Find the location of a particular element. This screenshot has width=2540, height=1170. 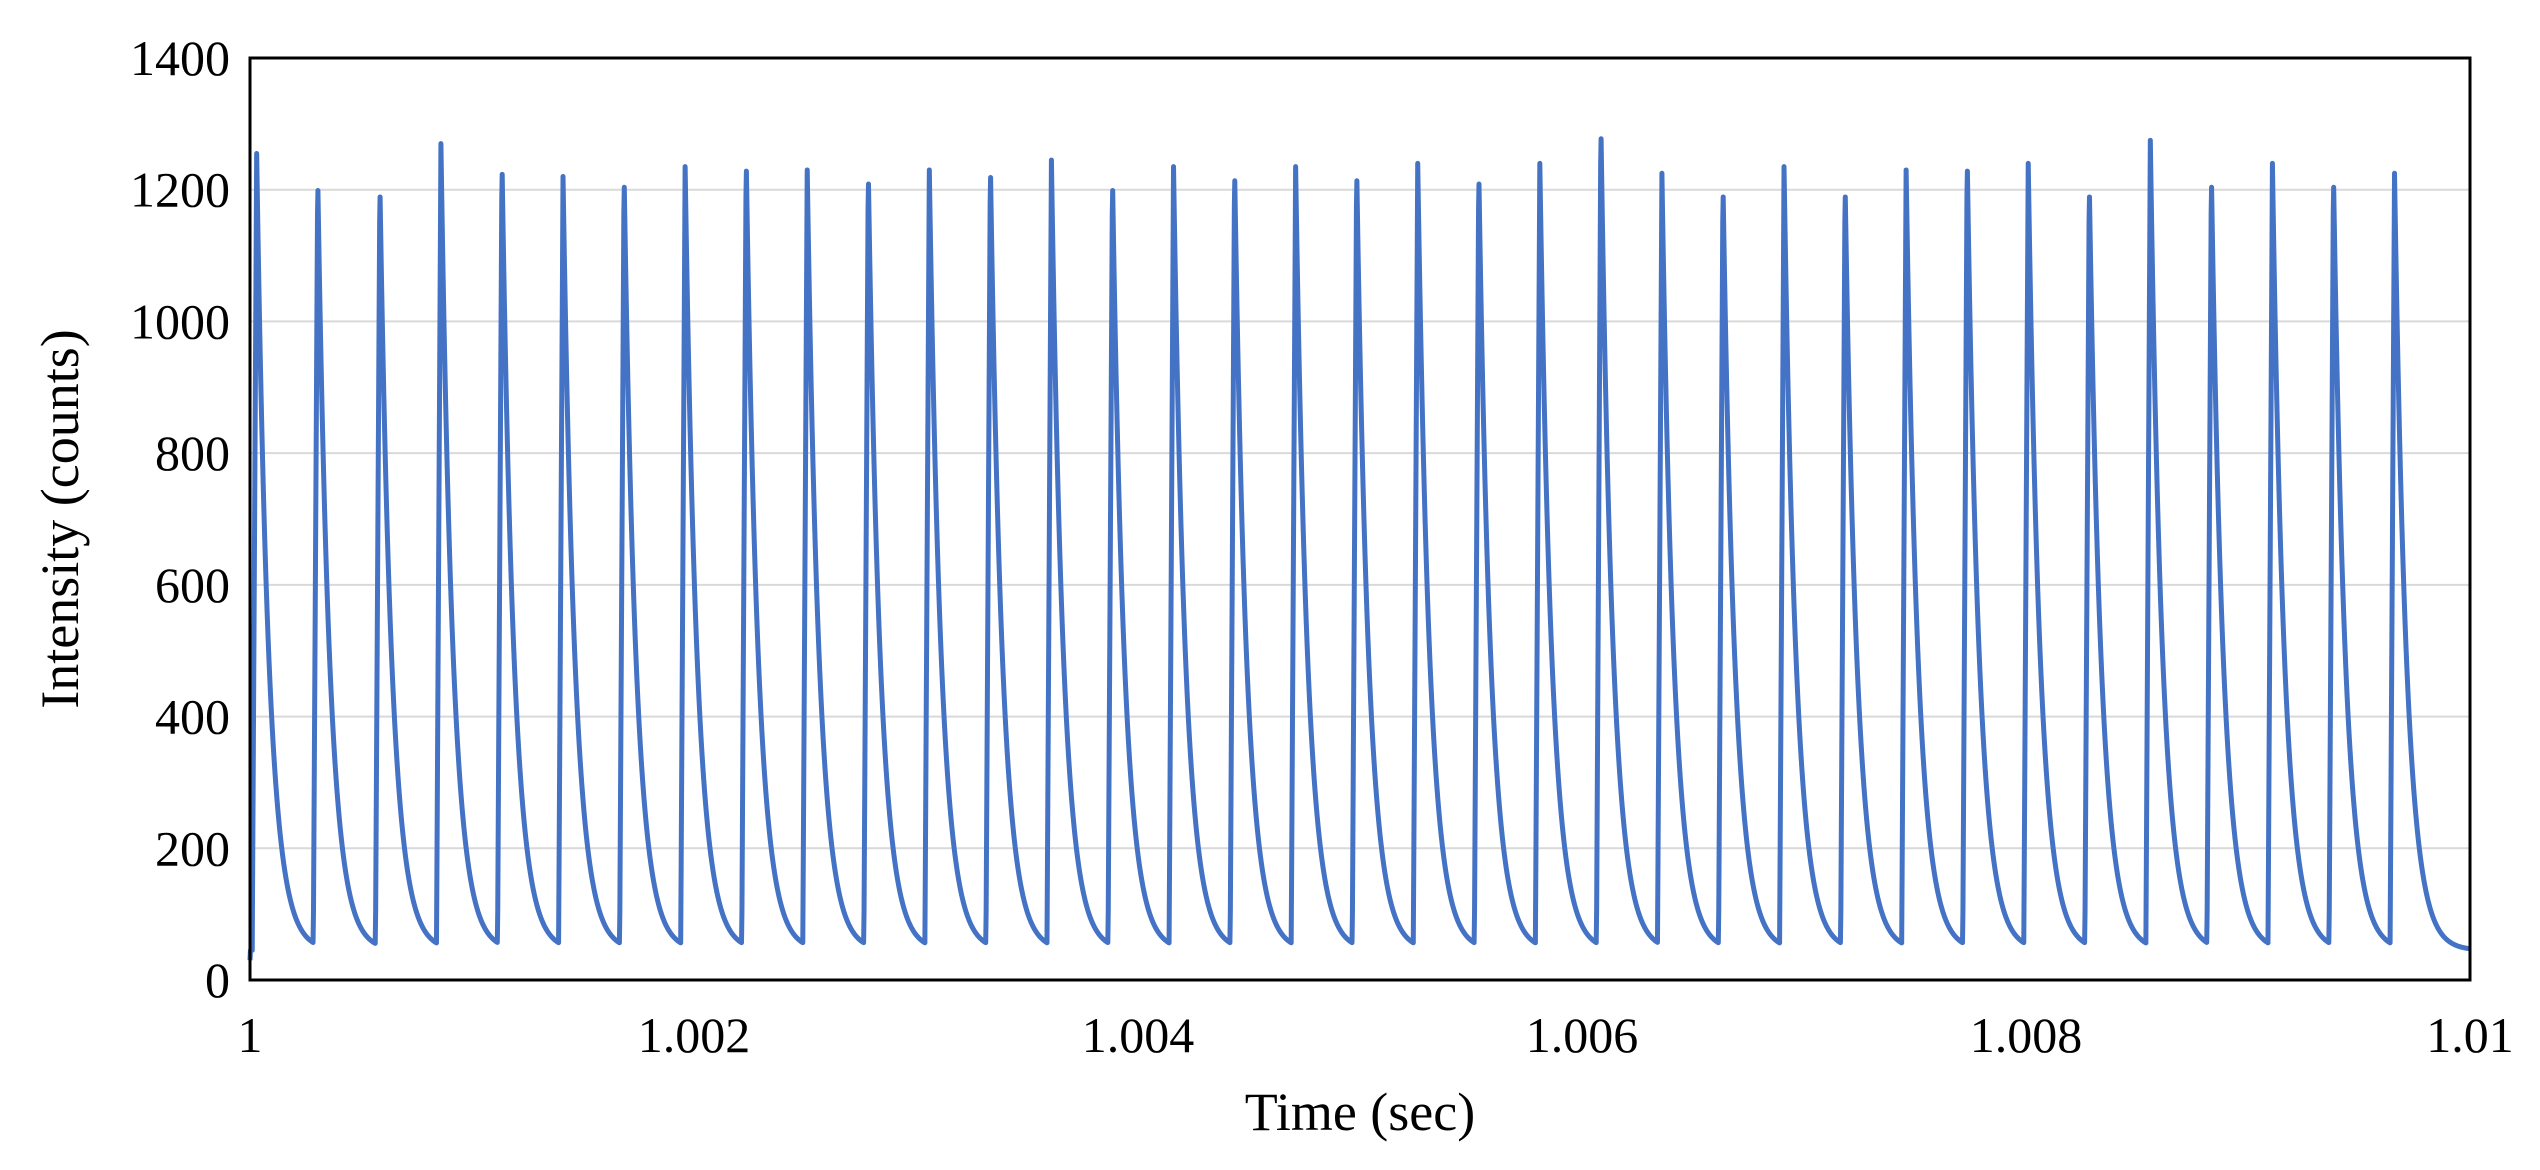

x-axis-title: Time (sec) is located at coordinates (1360, 1112).